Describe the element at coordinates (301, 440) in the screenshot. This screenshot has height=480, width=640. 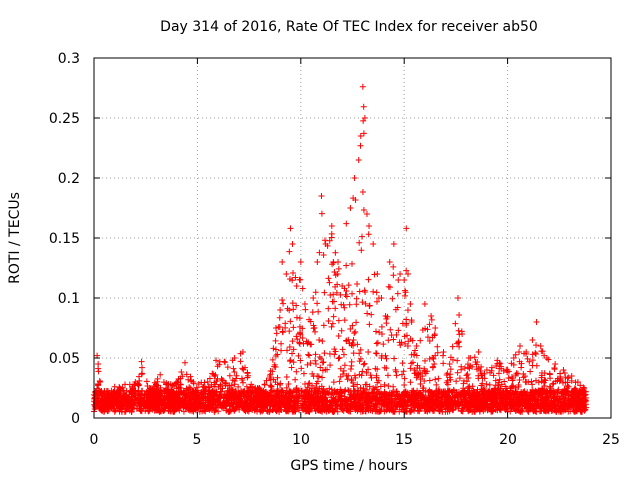
I see `x-tick-label: 10` at that location.